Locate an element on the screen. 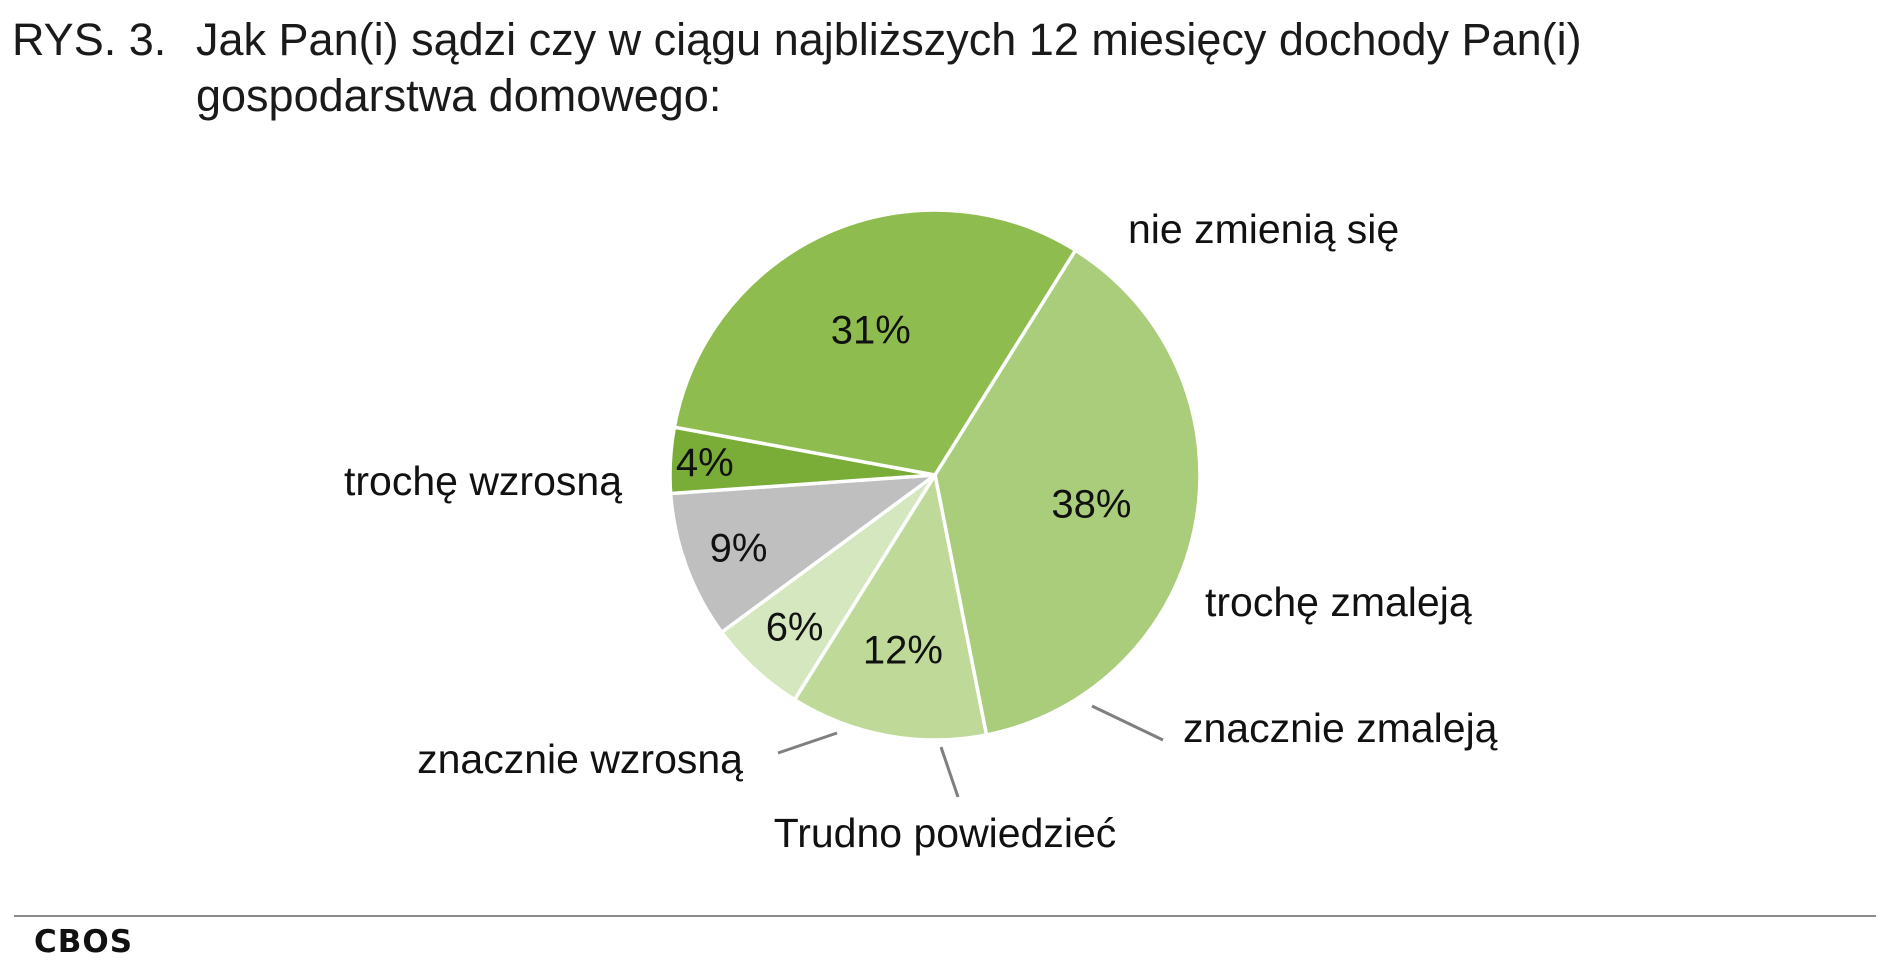  leader-line-trudno-powiedziec is located at coordinates (949, 772).